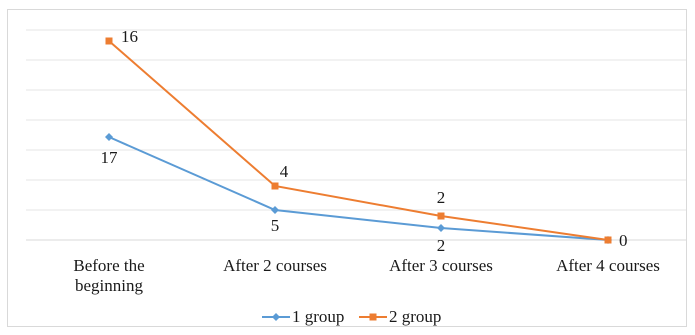  Describe the element at coordinates (415, 316) in the screenshot. I see `legend-label: 2 group` at that location.